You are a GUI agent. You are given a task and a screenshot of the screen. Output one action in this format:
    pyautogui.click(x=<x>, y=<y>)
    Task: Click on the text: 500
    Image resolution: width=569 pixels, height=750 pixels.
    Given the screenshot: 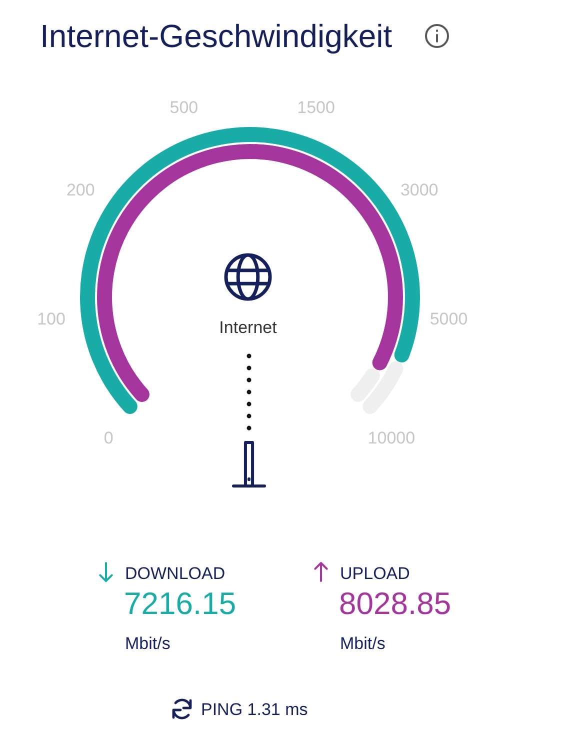 What is the action you would take?
    pyautogui.click(x=184, y=108)
    